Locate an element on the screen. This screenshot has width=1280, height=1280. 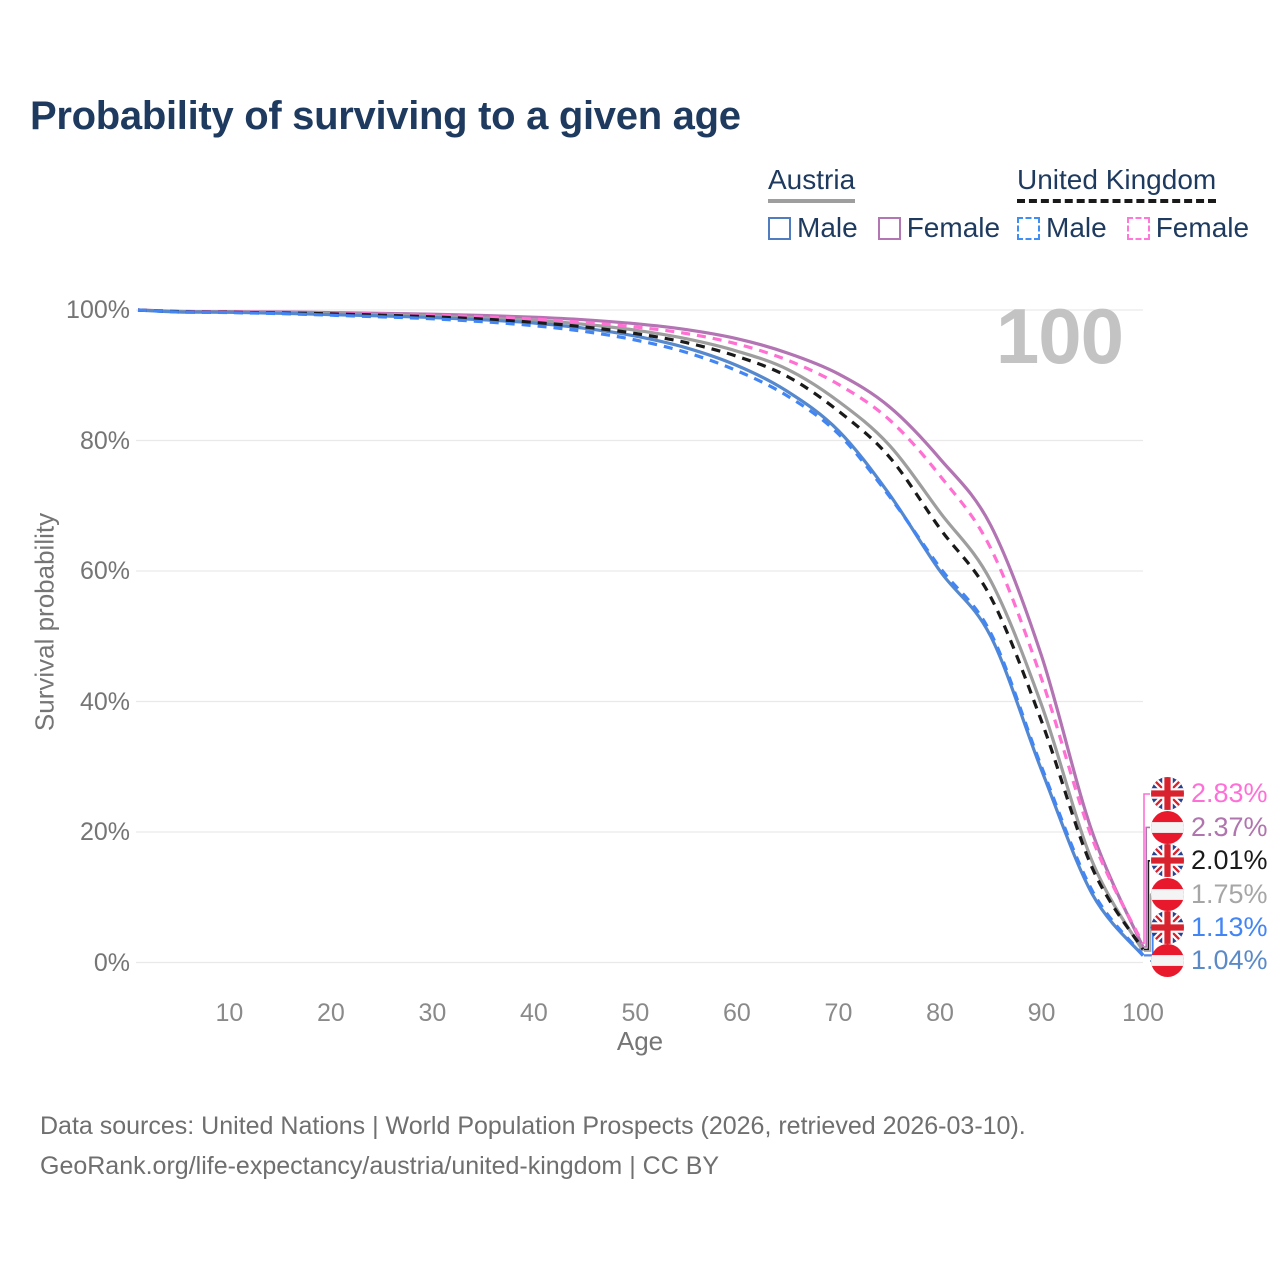
hover-age-watermark: 100 is located at coordinates (1059, 336).